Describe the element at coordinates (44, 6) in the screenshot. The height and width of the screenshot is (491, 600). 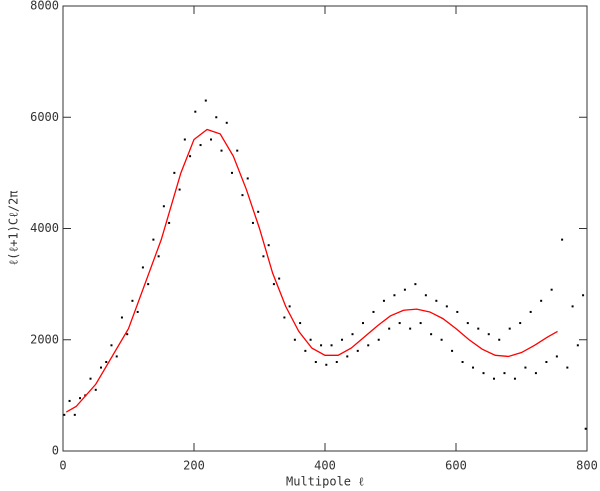
I see `y-tick-label: 8000` at that location.